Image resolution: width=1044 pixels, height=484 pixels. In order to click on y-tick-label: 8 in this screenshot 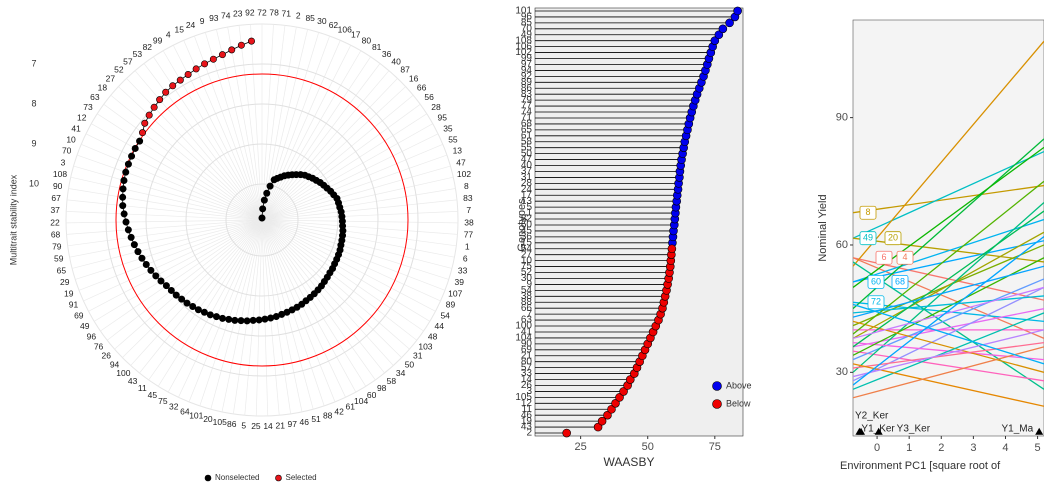, I will do `click(33, 103)`.